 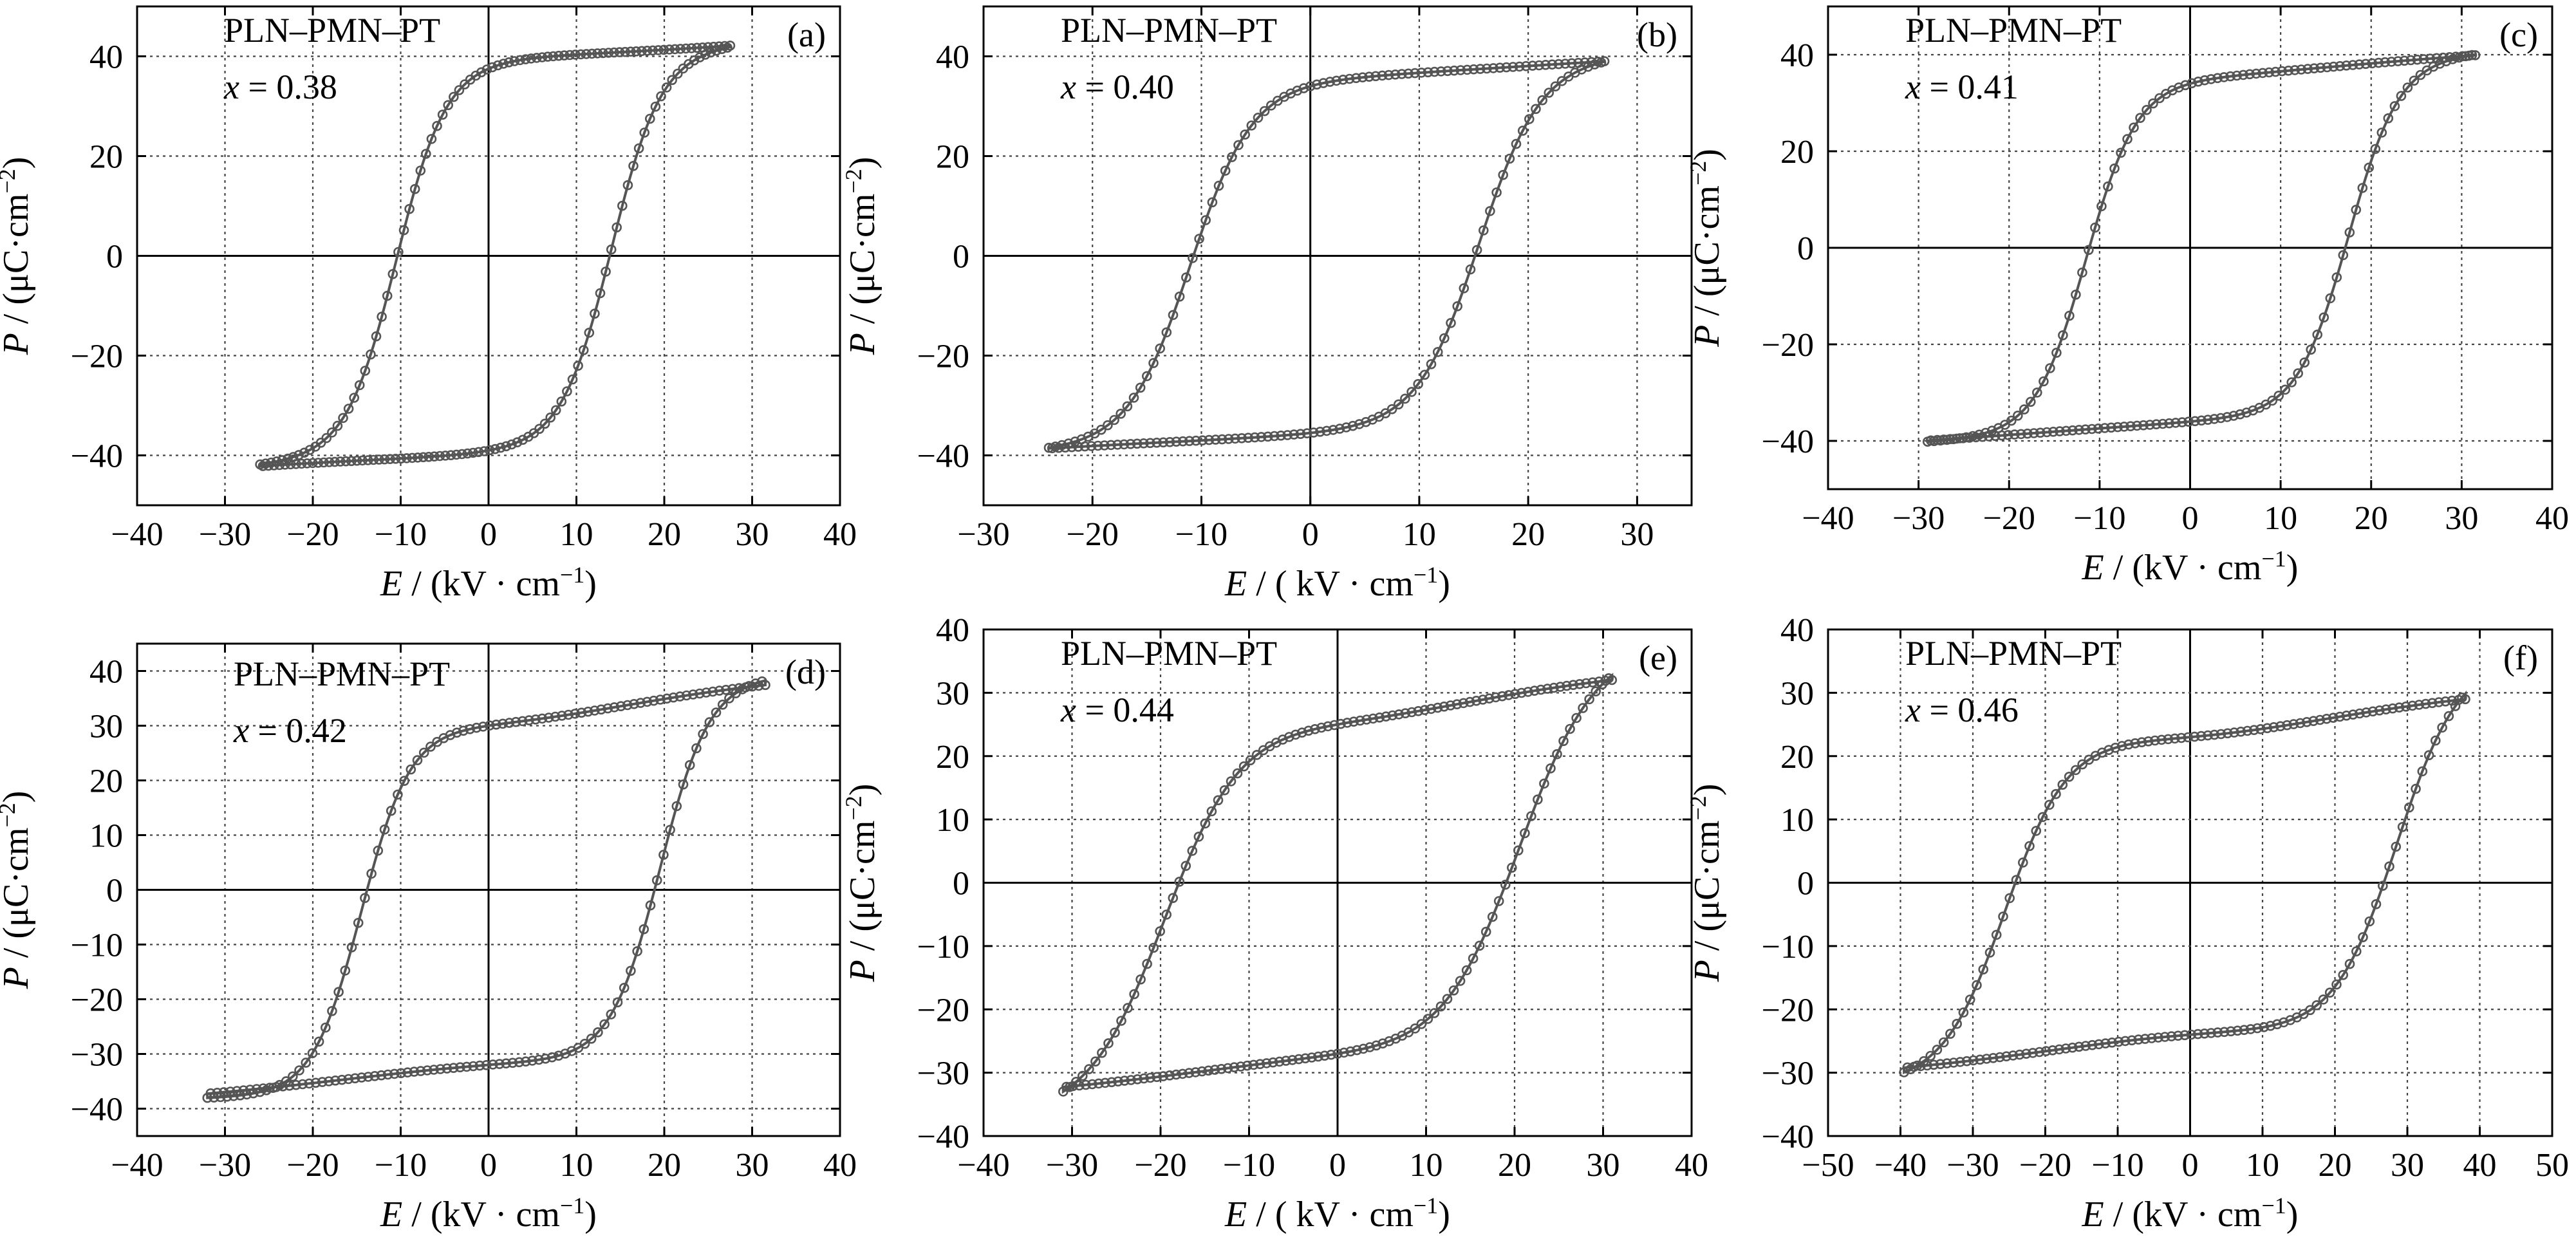 I want to click on y-tick-label: −20, so click(x=97, y=357).